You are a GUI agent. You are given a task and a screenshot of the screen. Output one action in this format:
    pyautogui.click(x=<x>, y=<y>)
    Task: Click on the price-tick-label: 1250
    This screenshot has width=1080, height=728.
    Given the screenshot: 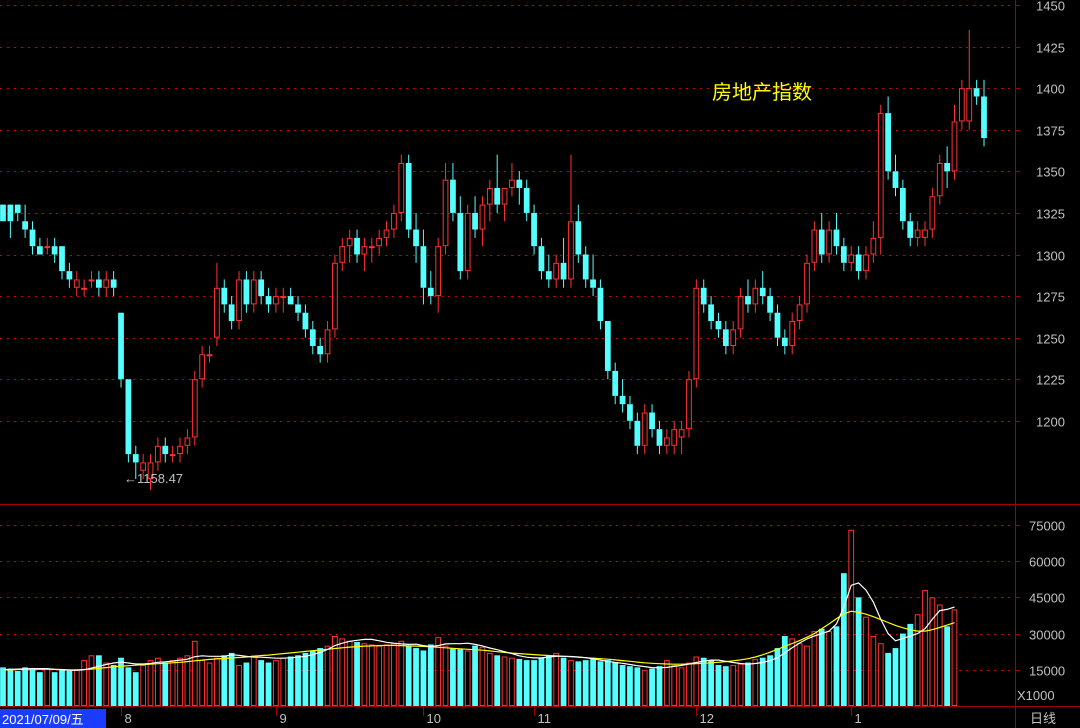 What is the action you would take?
    pyautogui.click(x=1050, y=339)
    